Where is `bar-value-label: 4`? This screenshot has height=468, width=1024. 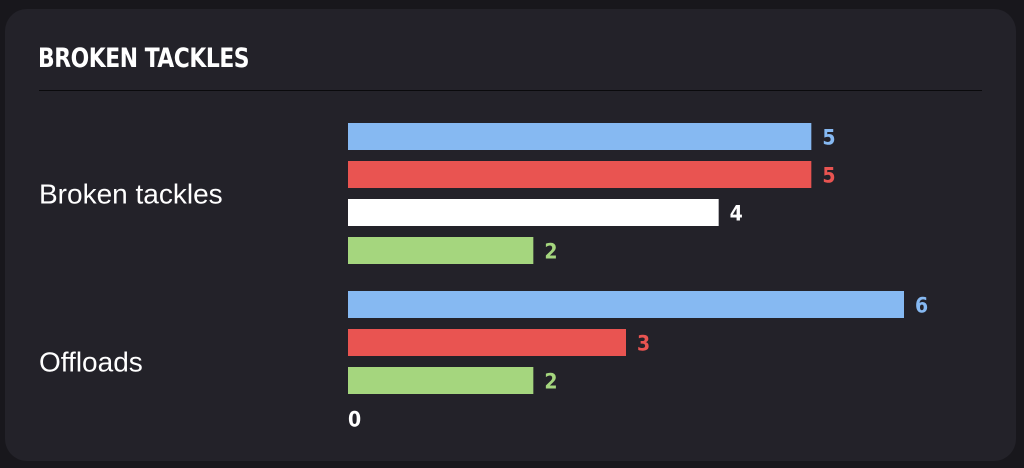 bar-value-label: 4 is located at coordinates (736, 214).